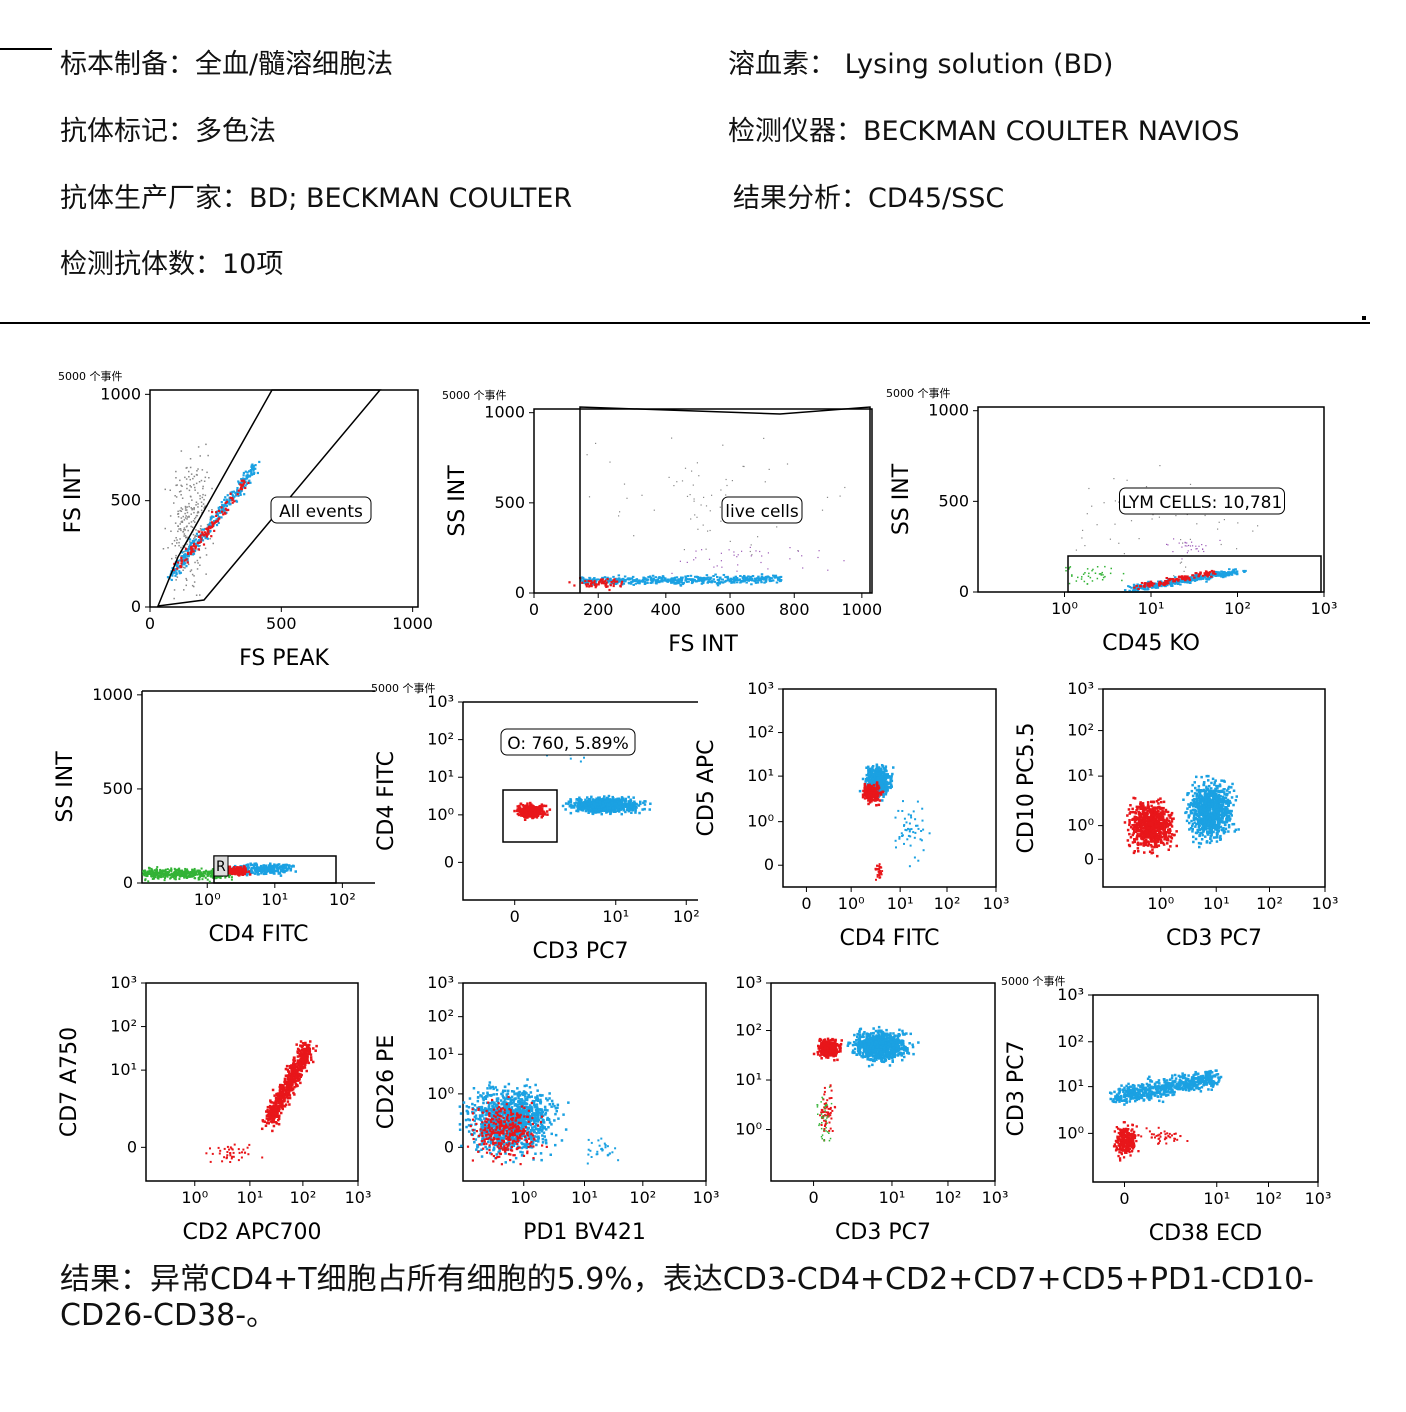  I want to click on x-tick-label: 10², so click(947, 903).